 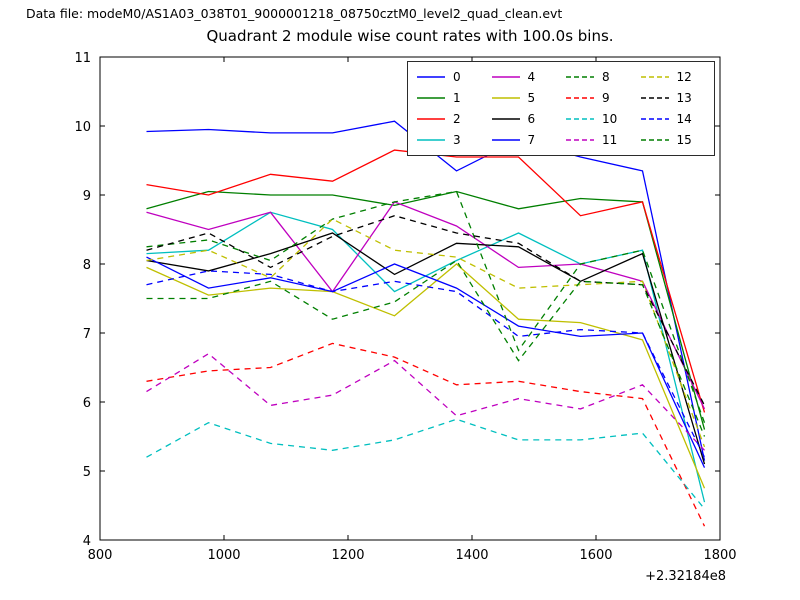 What do you see at coordinates (531, 77) in the screenshot?
I see `legend-label-4: 4` at bounding box center [531, 77].